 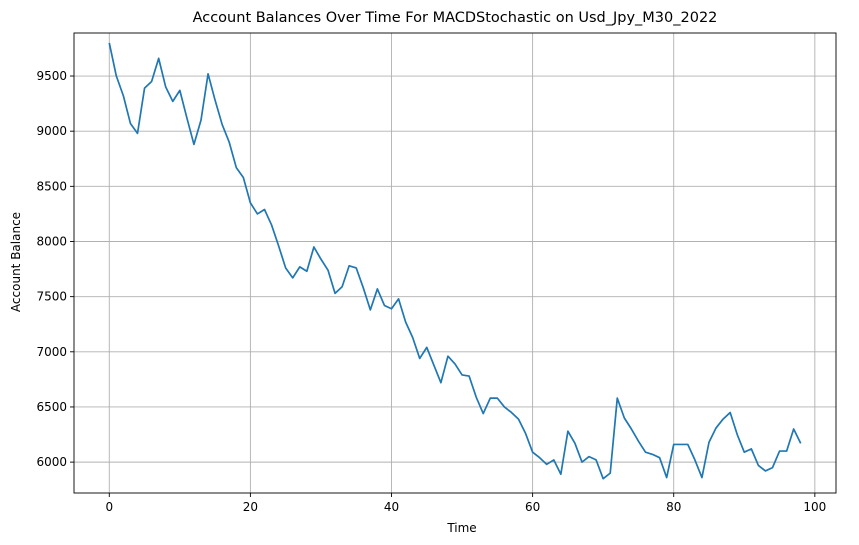 I want to click on y-tick-label: 7500, so click(x=51, y=297).